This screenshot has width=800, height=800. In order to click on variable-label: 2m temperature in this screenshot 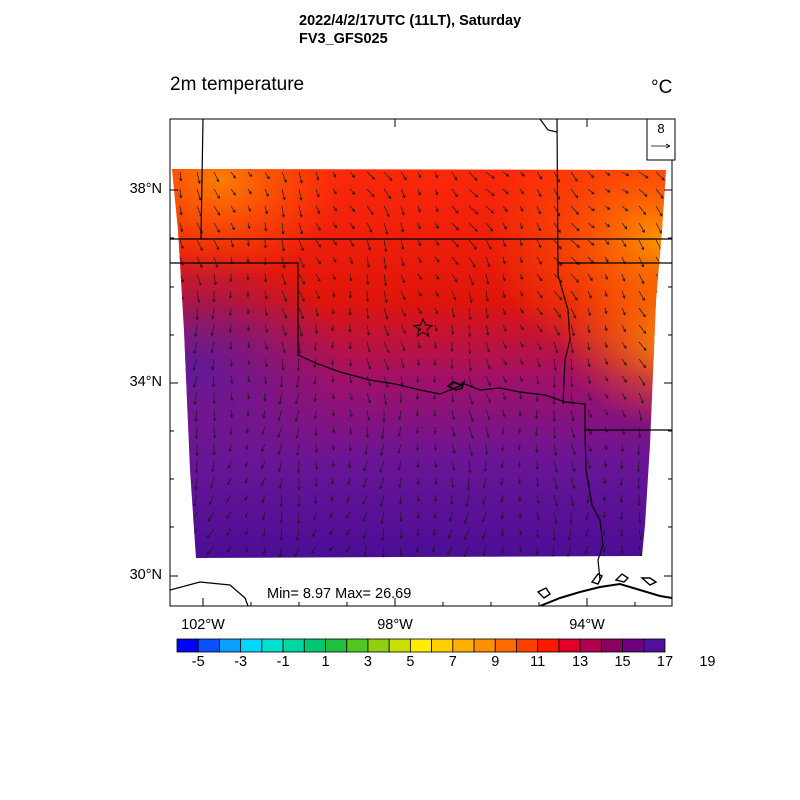, I will do `click(237, 84)`.